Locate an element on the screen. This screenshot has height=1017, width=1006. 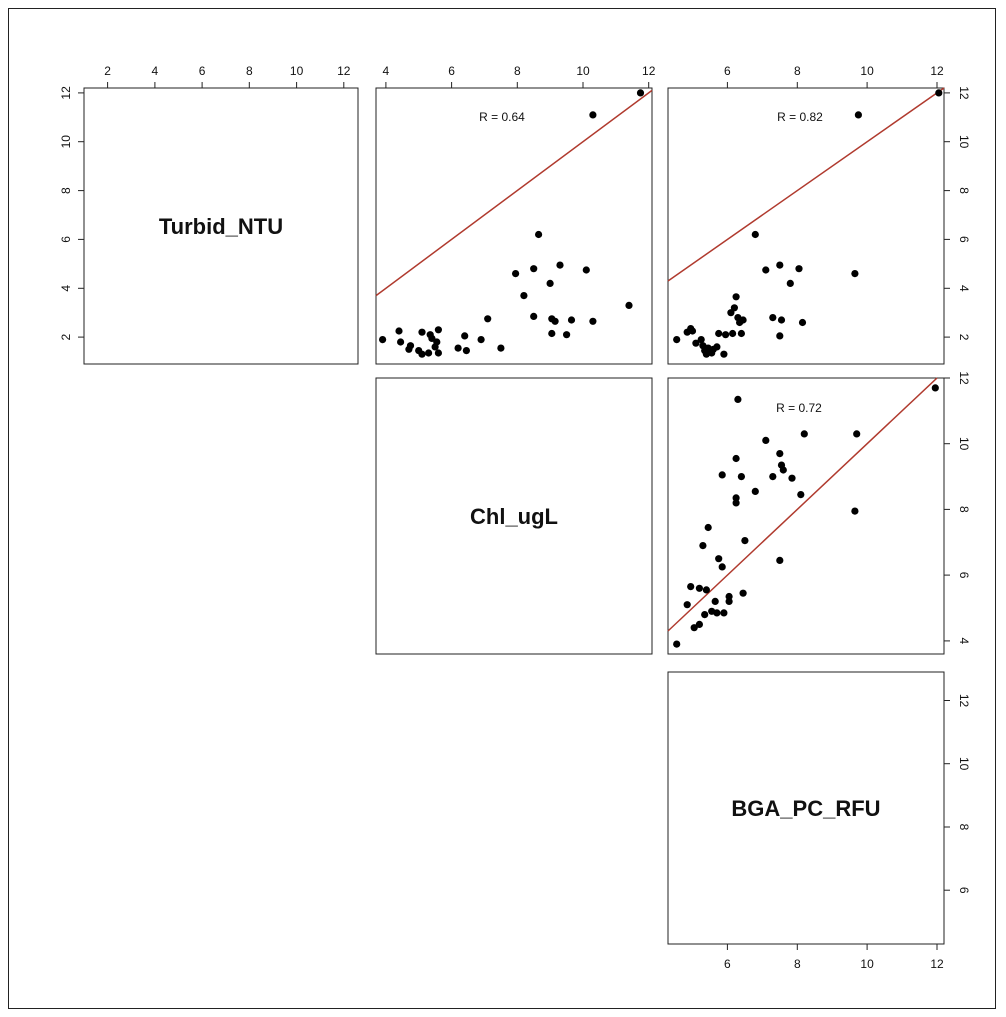
diag-label-turbid: Turbid_NTU is located at coordinates (221, 226).